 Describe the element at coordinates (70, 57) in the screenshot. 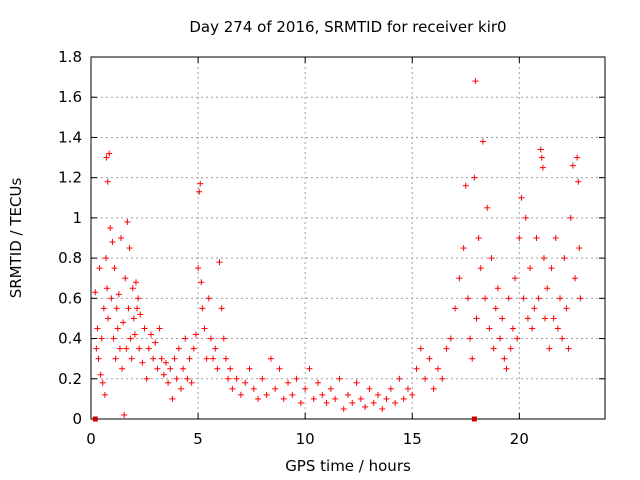

I see `y-tick-label: 1.8` at that location.